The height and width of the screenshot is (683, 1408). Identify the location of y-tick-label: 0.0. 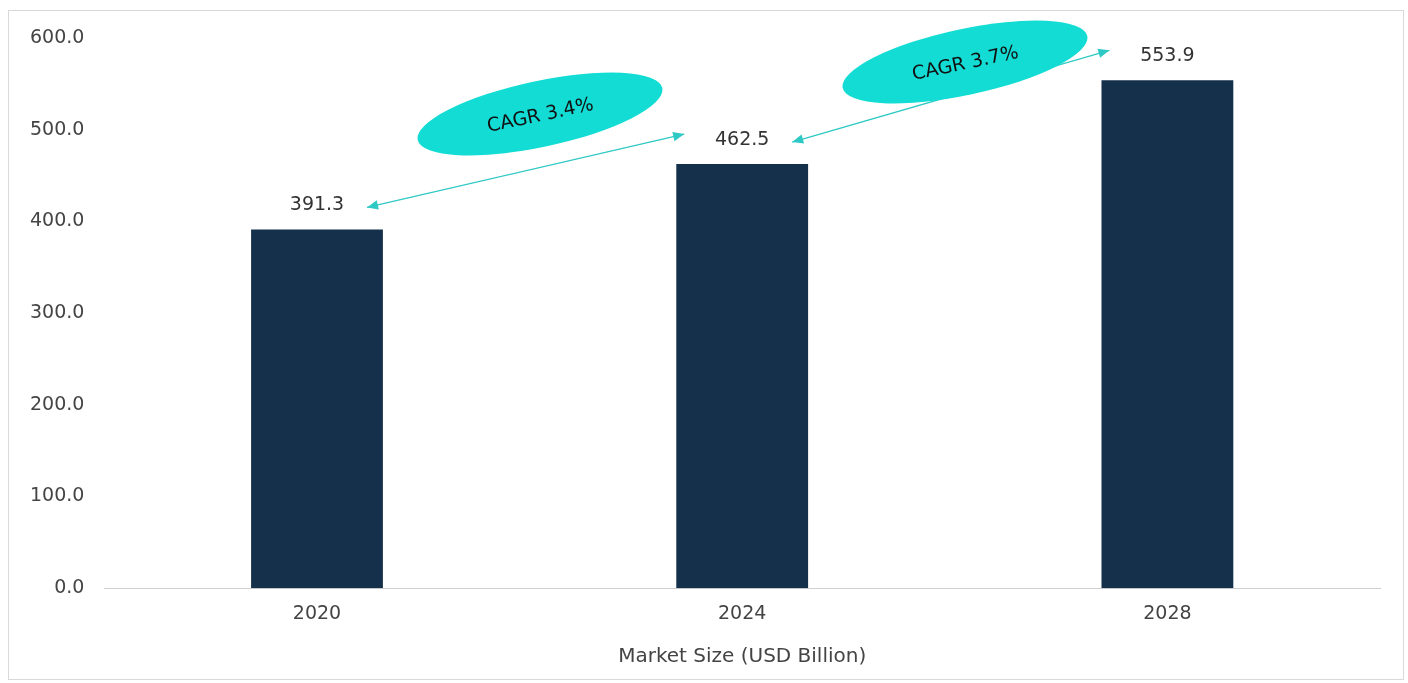
(69, 586).